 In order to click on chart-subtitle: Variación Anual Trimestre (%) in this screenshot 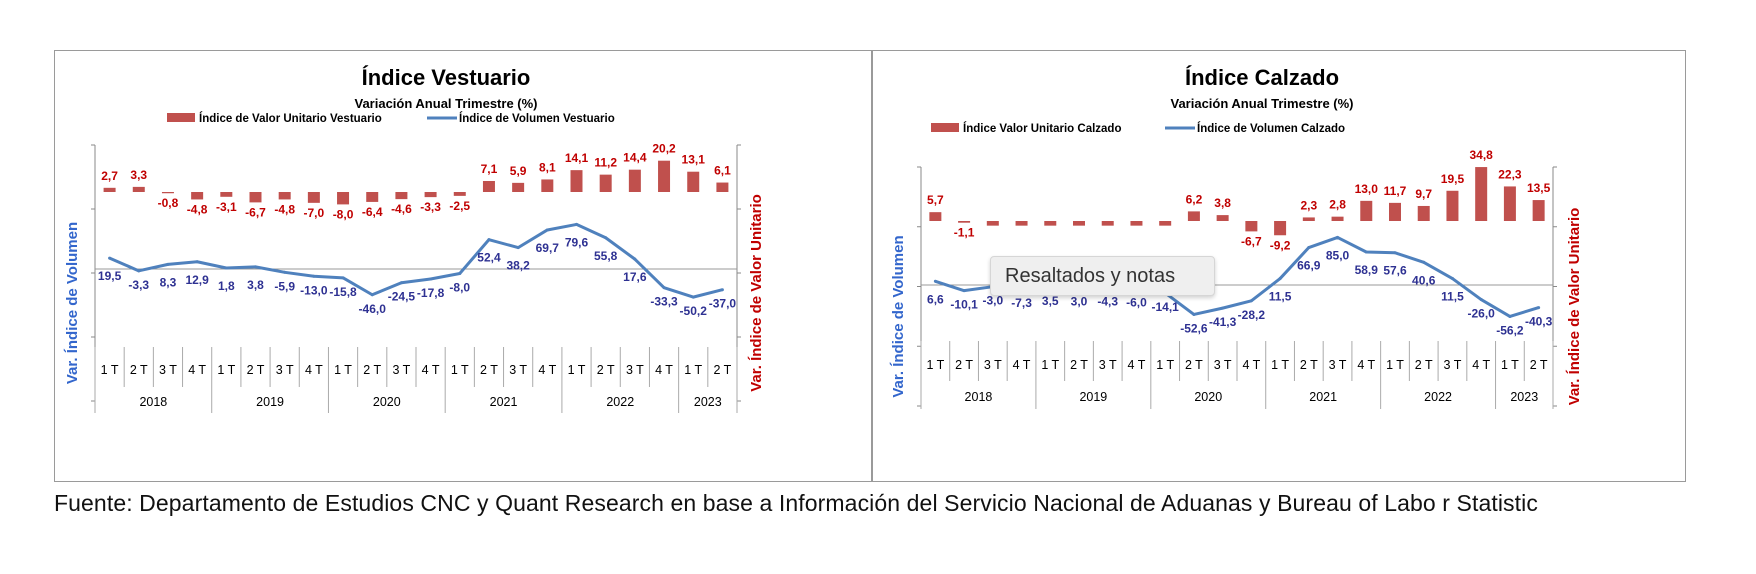, I will do `click(445, 103)`.